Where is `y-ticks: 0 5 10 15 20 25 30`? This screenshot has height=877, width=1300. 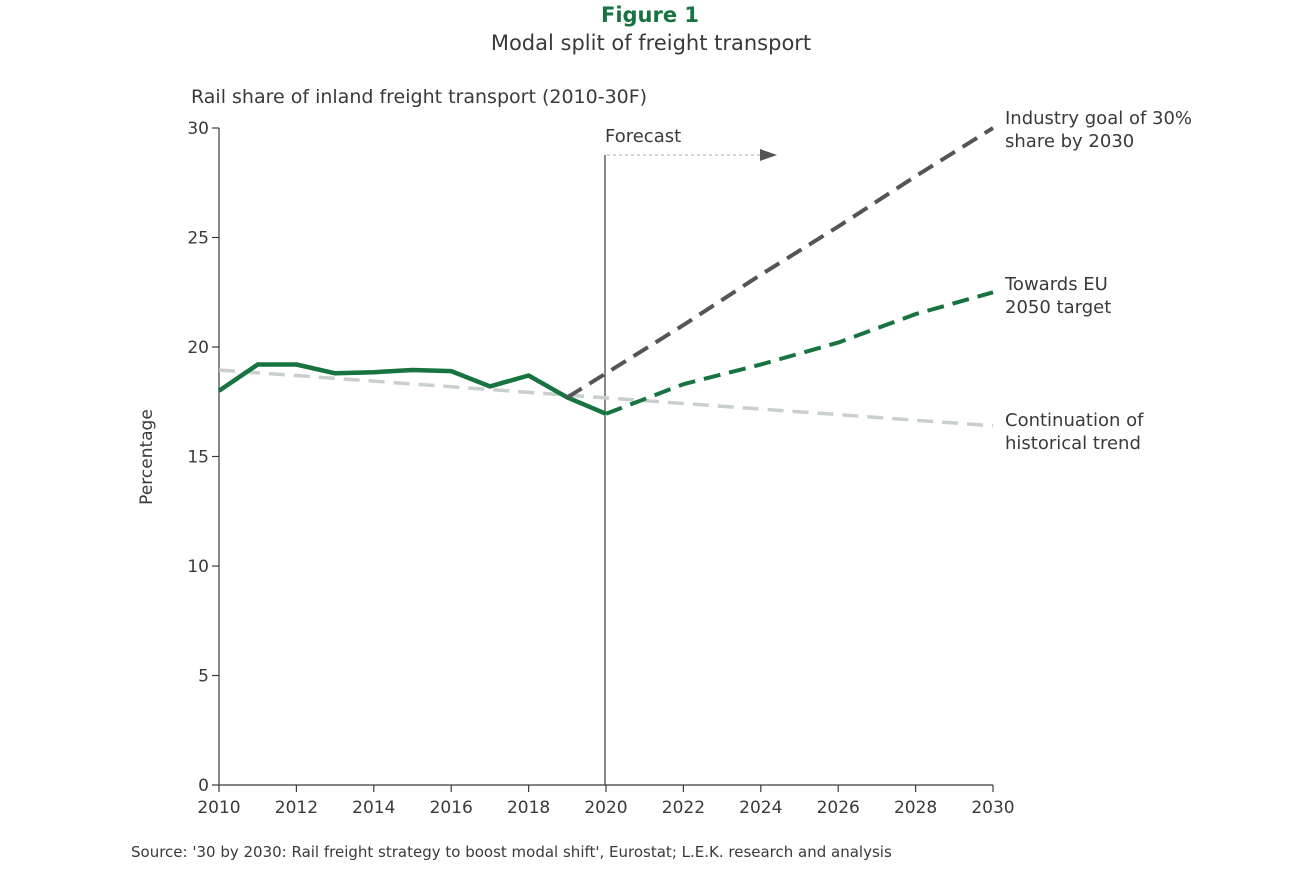
y-ticks: 0 5 10 15 20 25 30 is located at coordinates (203, 457).